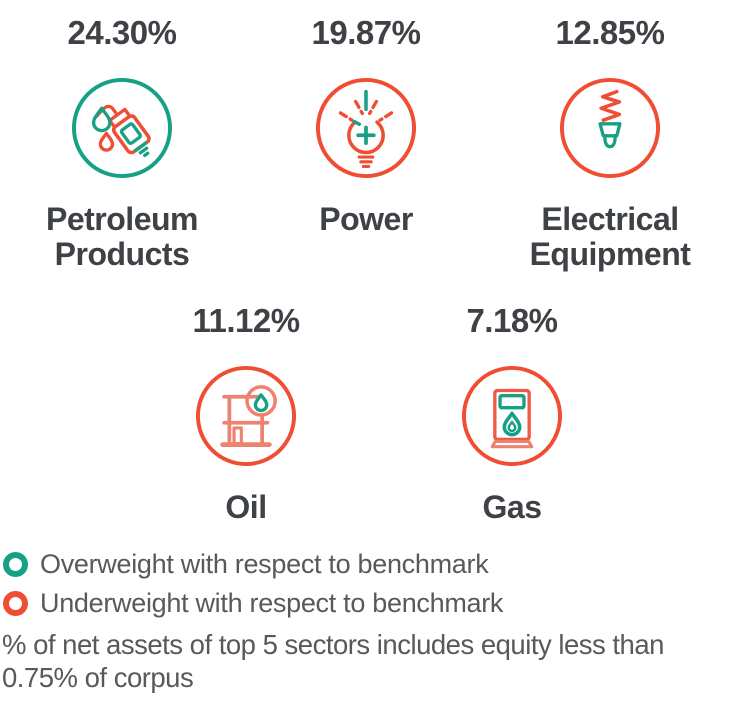 This screenshot has width=732, height=709. Describe the element at coordinates (246, 320) in the screenshot. I see `sector-value: 11.12%` at that location.